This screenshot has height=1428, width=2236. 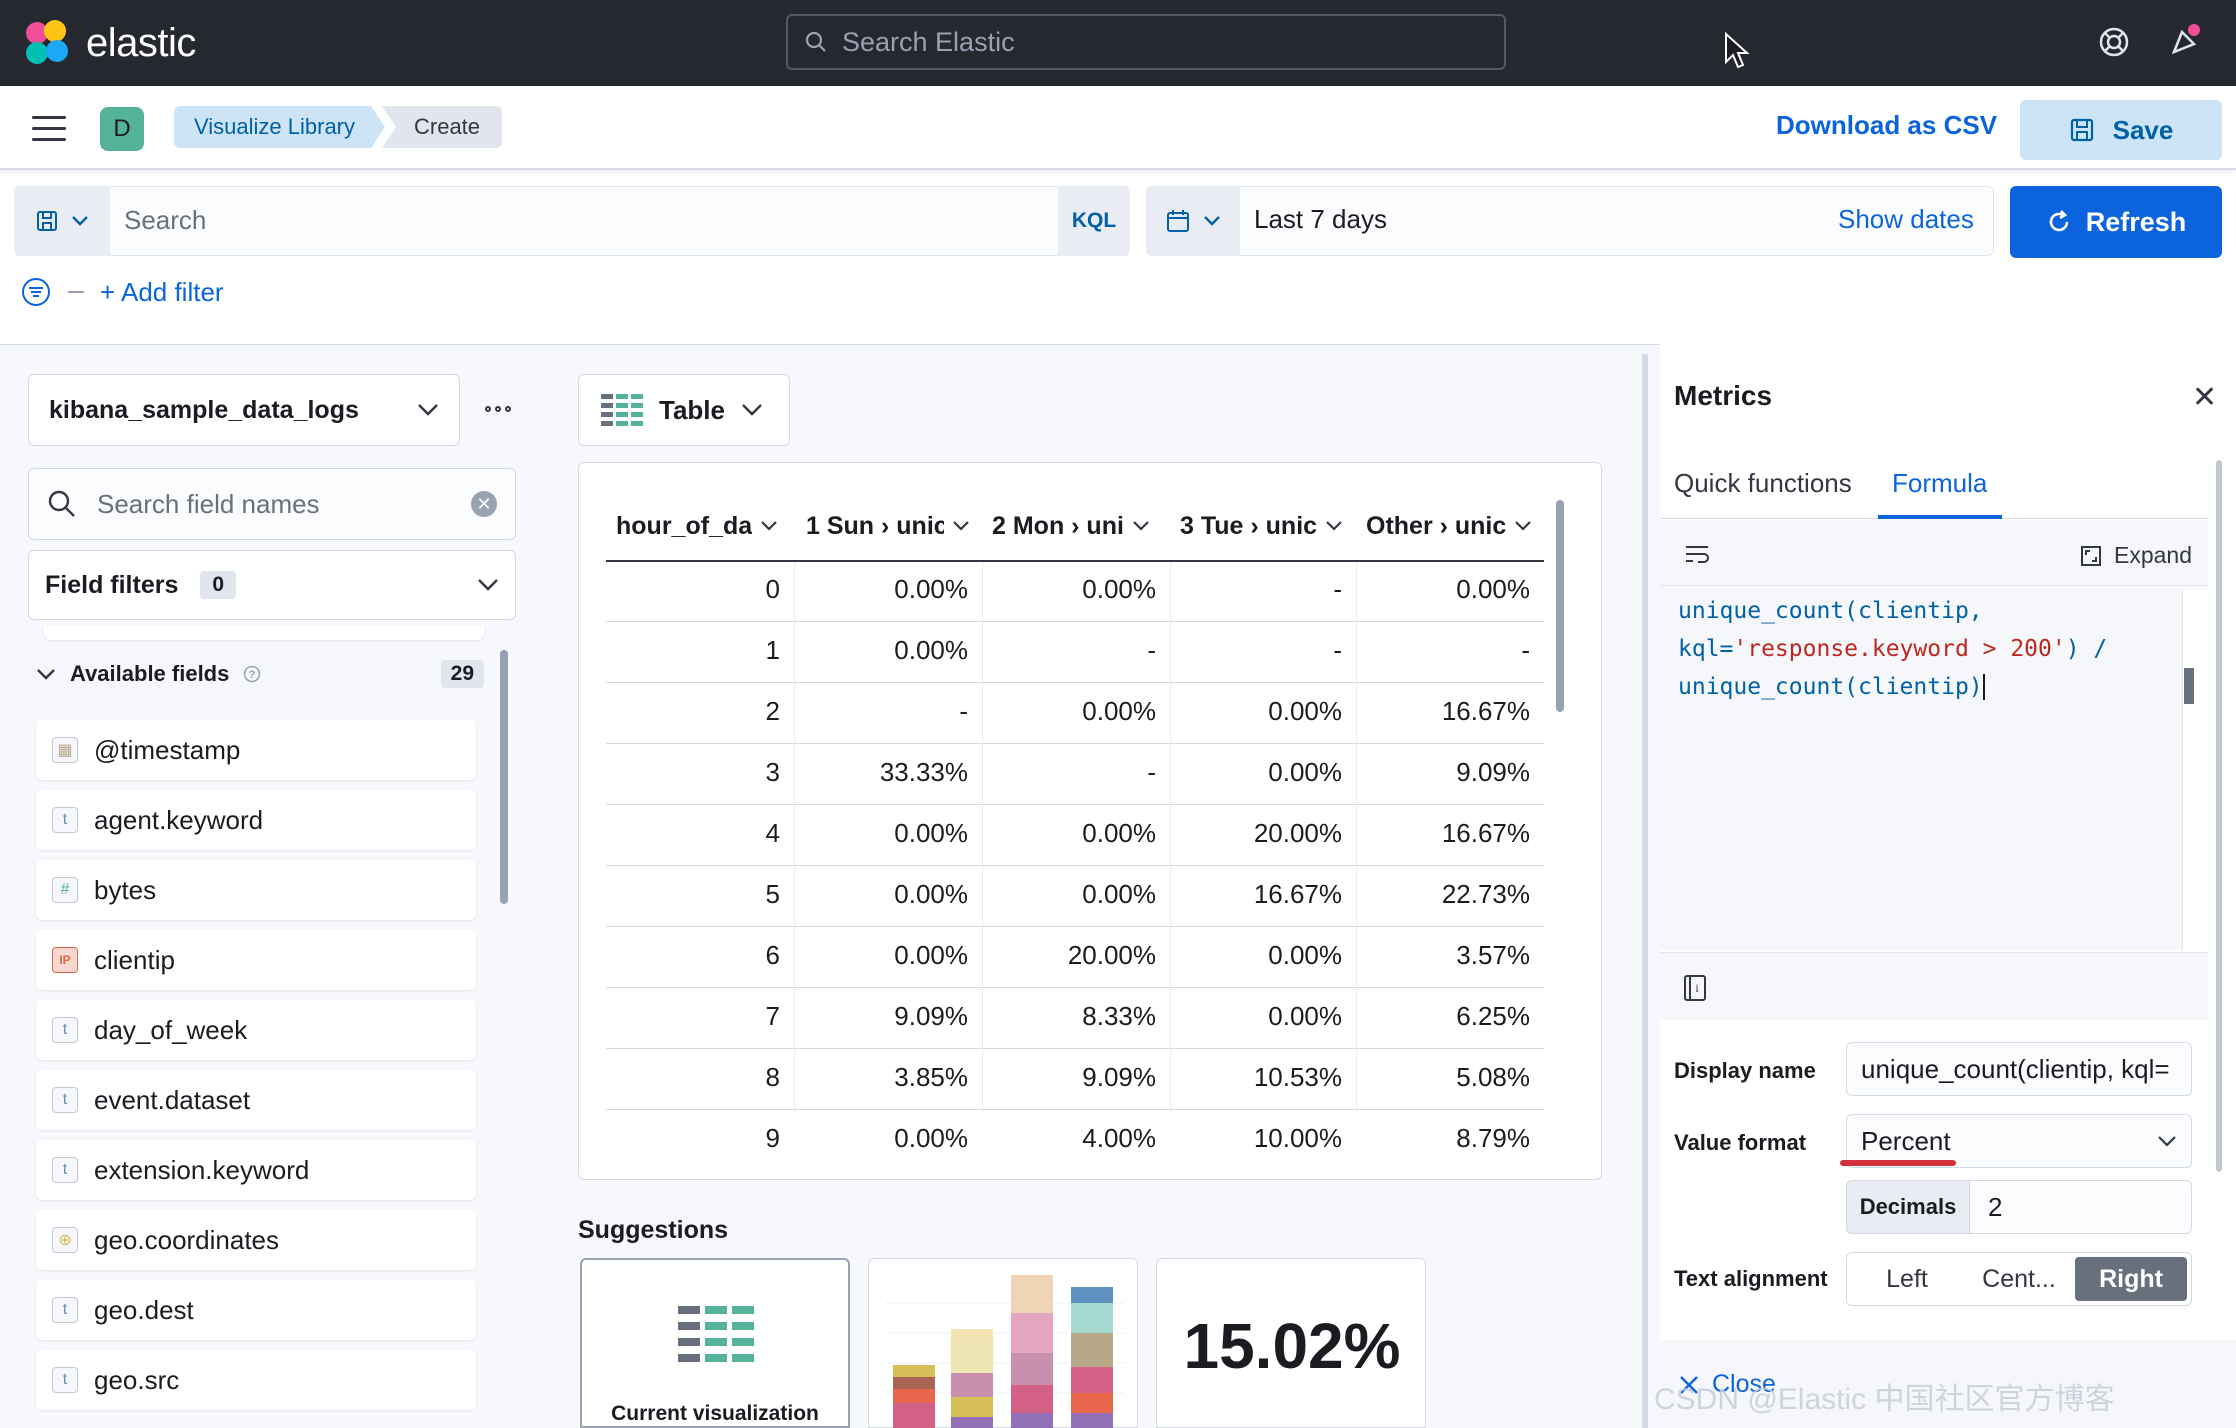 What do you see at coordinates (49, 43) in the screenshot?
I see `elastic-logo-icon` at bounding box center [49, 43].